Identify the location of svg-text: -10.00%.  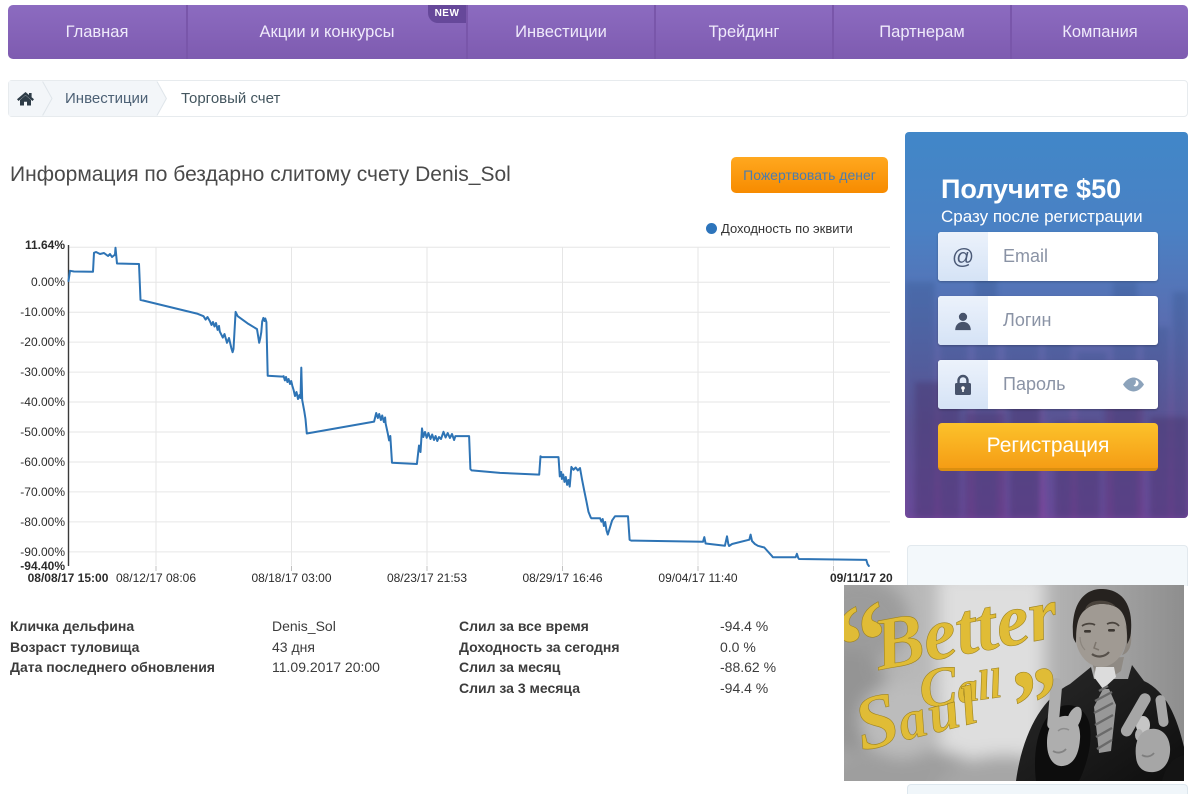
(42, 312).